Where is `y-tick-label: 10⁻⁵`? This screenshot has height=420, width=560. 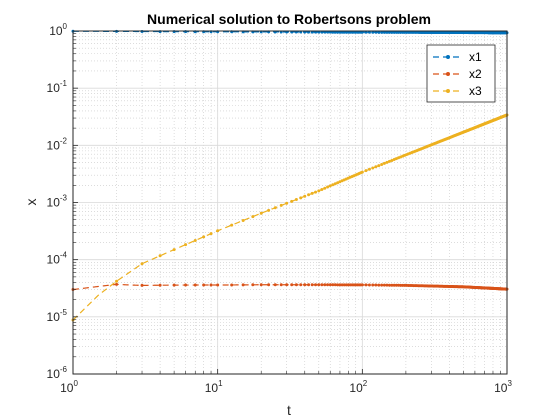
y-tick-label: 10⁻⁵ is located at coordinates (57, 316).